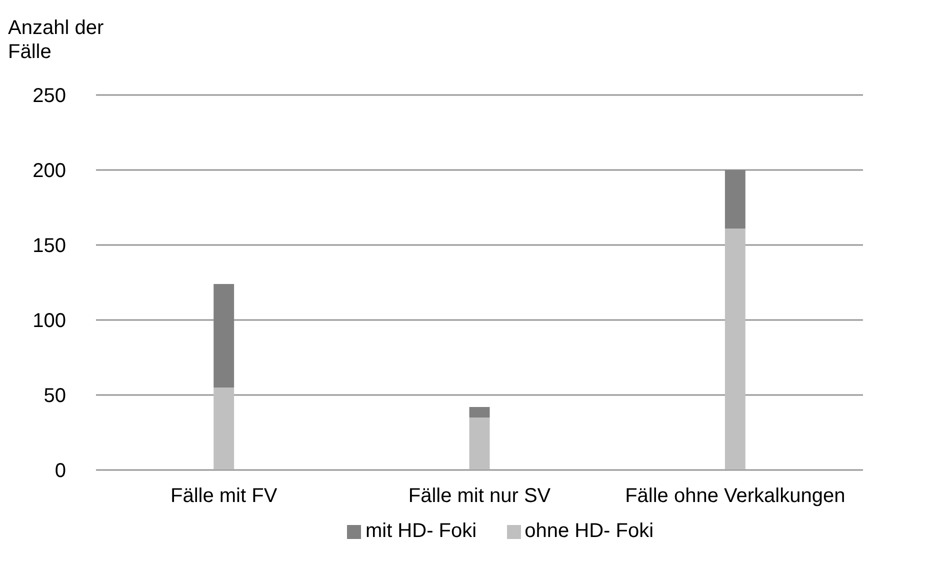  I want to click on x-tick-label: Fälle mit FV, so click(224, 496).